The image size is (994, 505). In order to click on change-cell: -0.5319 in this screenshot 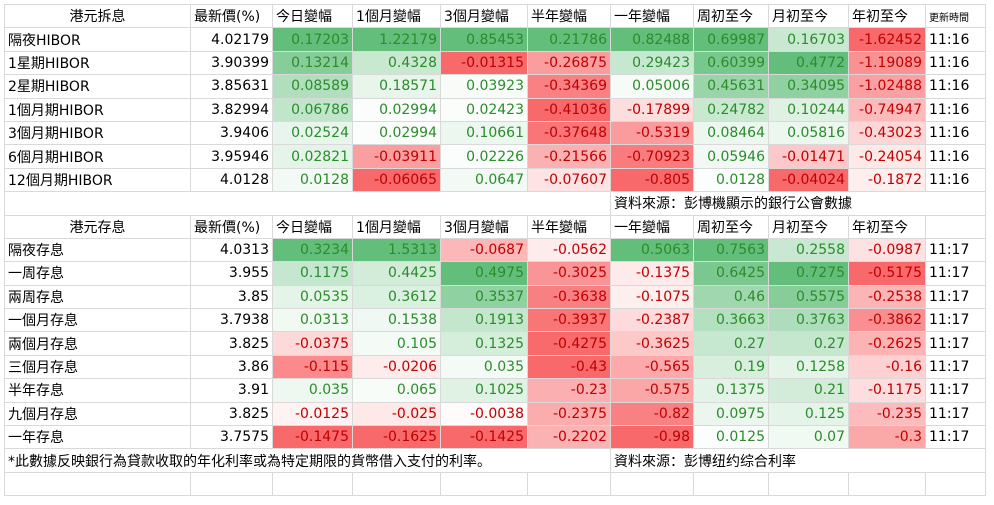, I will do `click(652, 133)`.